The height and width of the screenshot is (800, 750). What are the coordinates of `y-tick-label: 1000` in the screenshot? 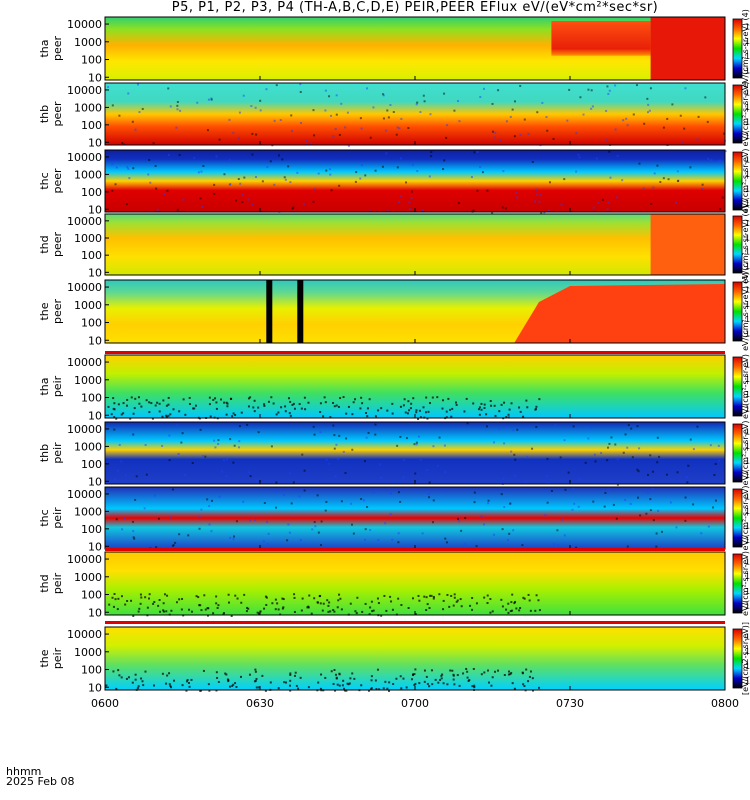 It's located at (88, 238).